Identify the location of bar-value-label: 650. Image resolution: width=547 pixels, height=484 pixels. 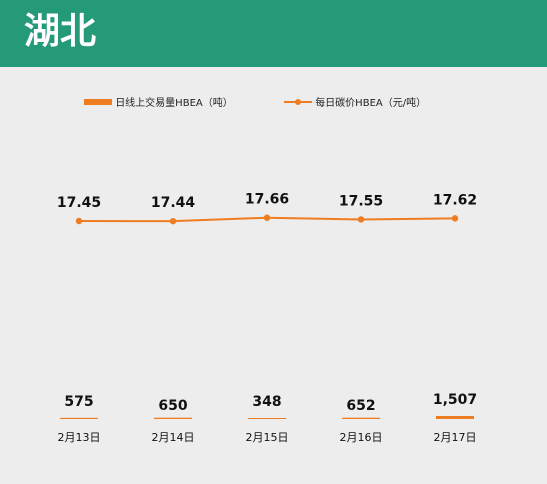
(172, 406).